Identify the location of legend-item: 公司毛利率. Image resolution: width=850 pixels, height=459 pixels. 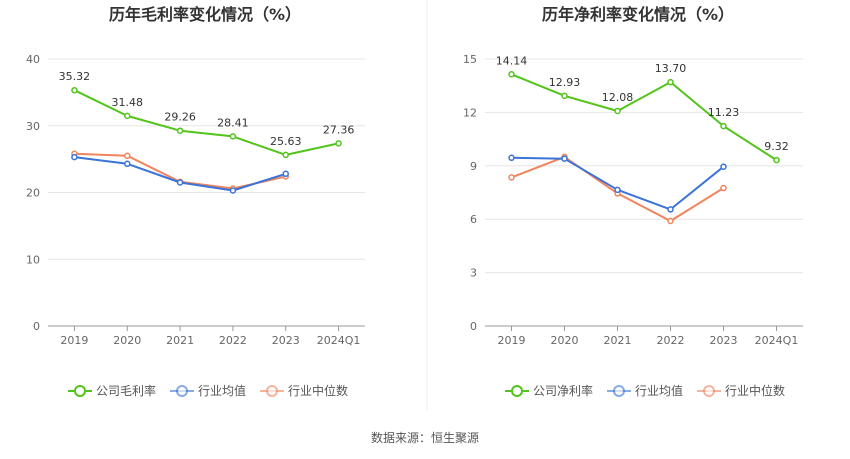
(112, 390).